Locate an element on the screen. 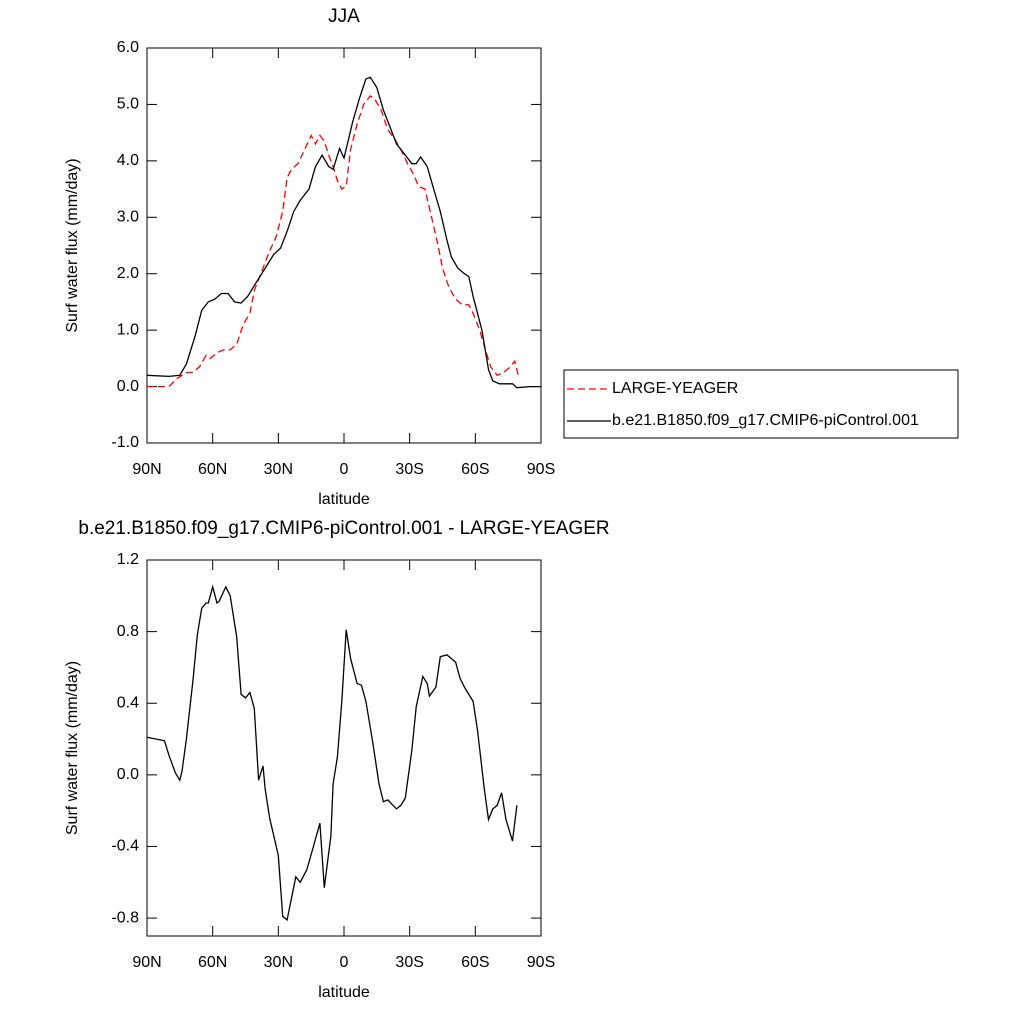 The height and width of the screenshot is (1024, 1024). y-tick-label: 1.0 is located at coordinates (128, 329).